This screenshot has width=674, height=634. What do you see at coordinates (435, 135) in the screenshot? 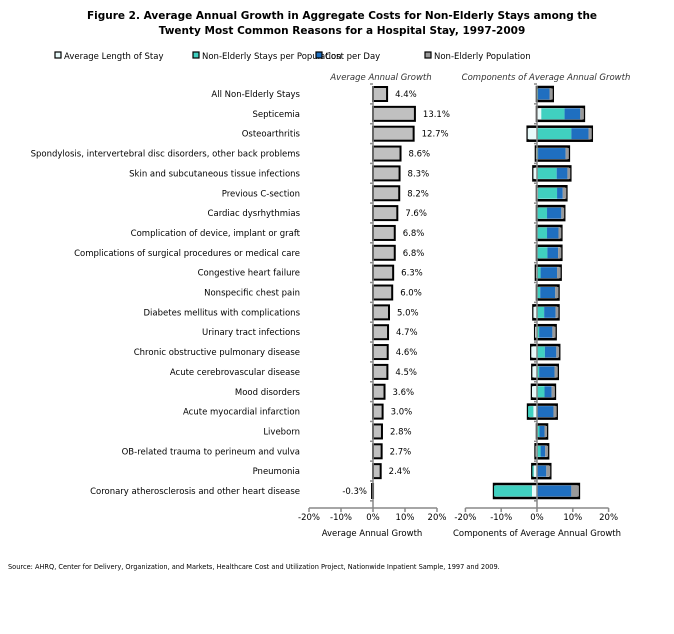
I see `value-label: 12.7%` at bounding box center [435, 135].